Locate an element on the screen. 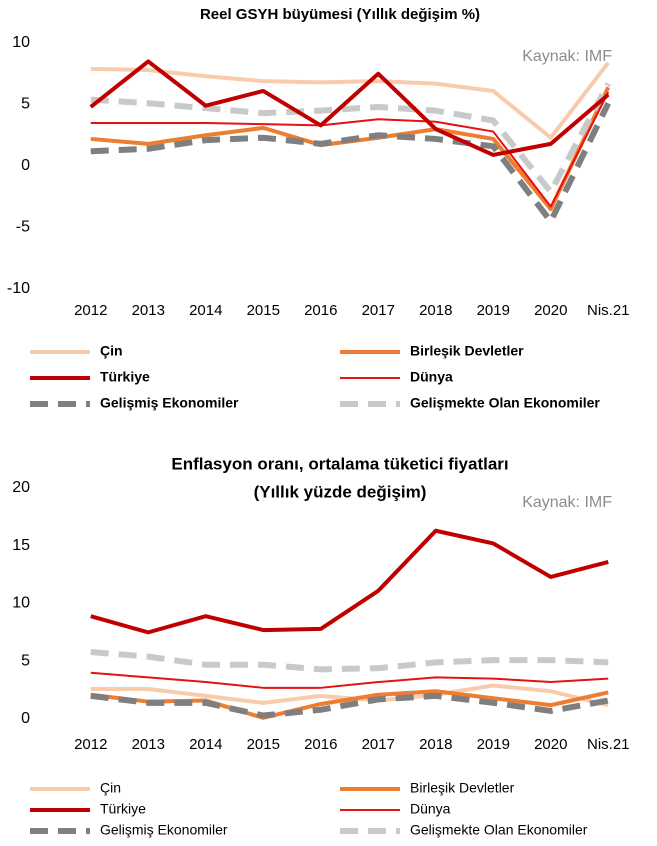 The image size is (657, 846). y-tick-label: -5 is located at coordinates (23, 227).